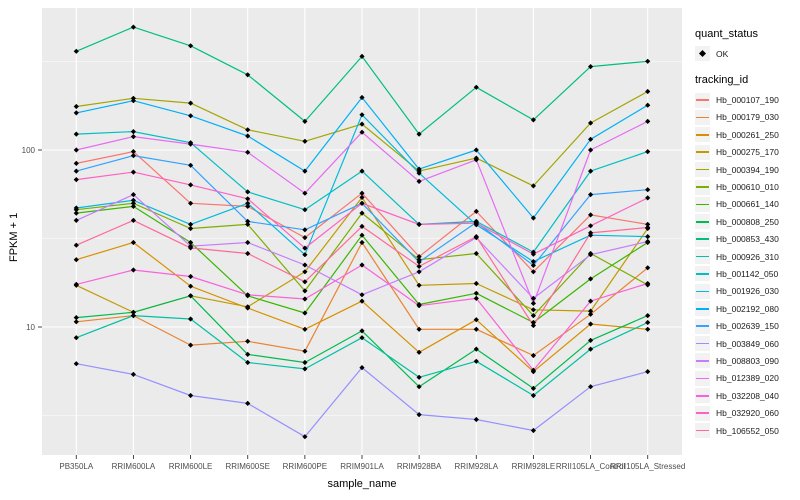 The width and height of the screenshot is (800, 500). I want to click on legend-label: Hb_012389_020, so click(747, 378).